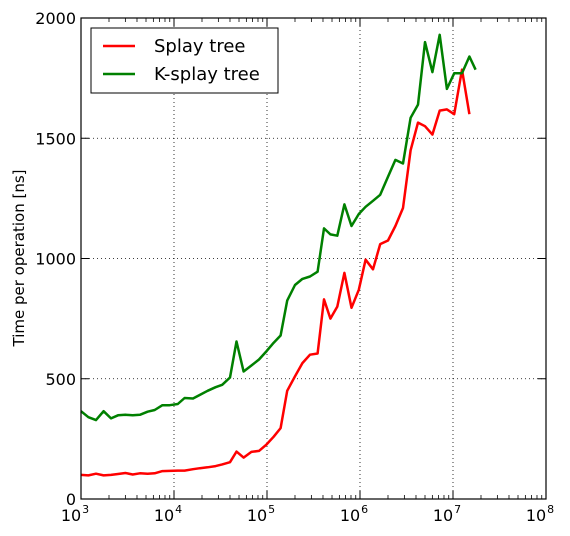 Image resolution: width=570 pixels, height=536 pixels. Describe the element at coordinates (550, 509) in the screenshot. I see `x-tick-exponent: 8` at that location.